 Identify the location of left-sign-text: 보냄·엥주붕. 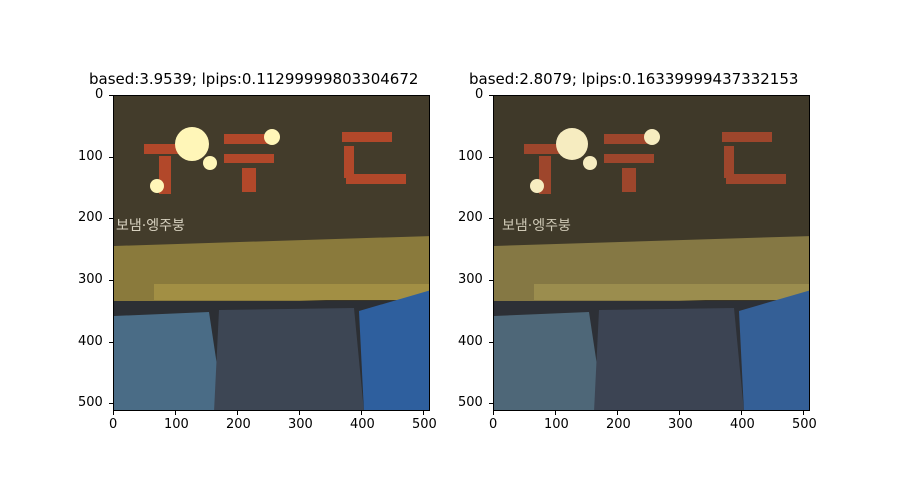
(150, 226).